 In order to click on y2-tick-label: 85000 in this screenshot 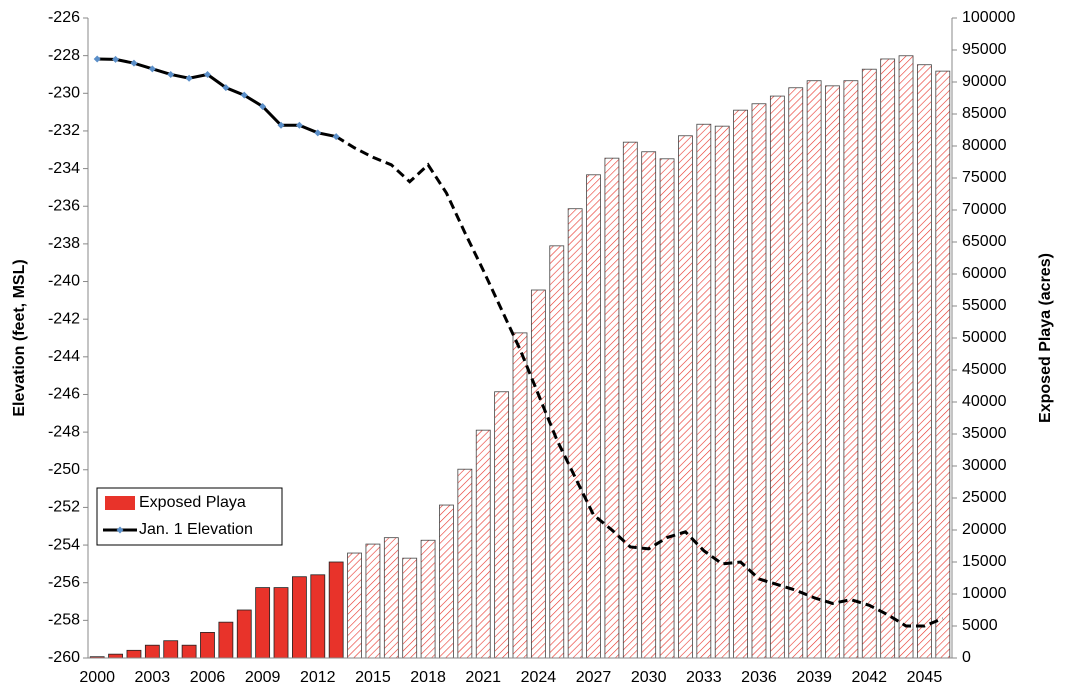, I will do `click(984, 113)`.